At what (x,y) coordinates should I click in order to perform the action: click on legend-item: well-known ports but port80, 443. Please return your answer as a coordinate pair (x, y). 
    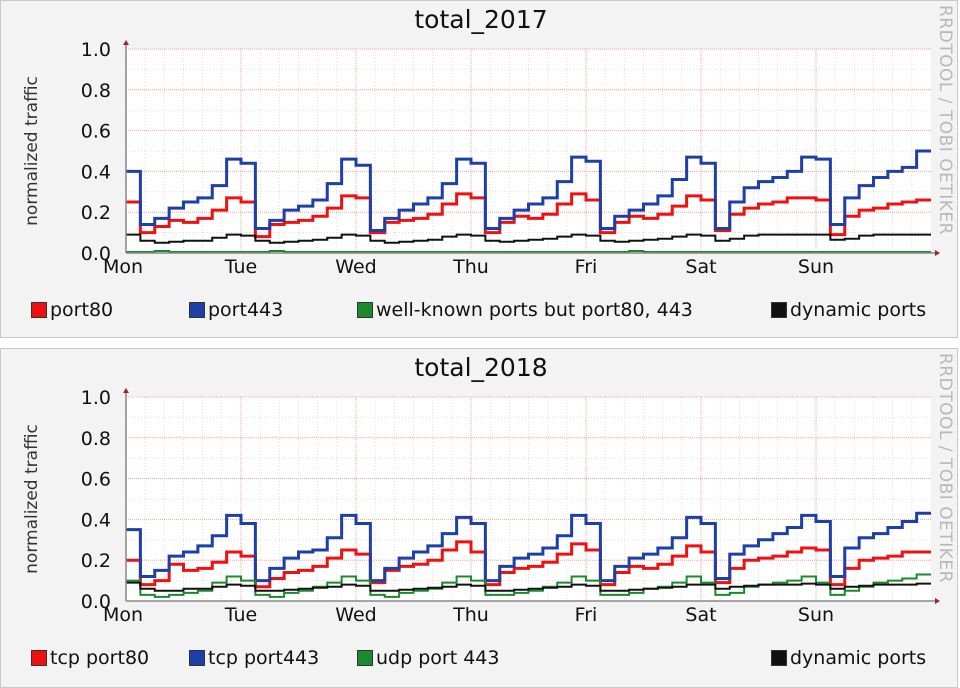
    Looking at the image, I should click on (525, 310).